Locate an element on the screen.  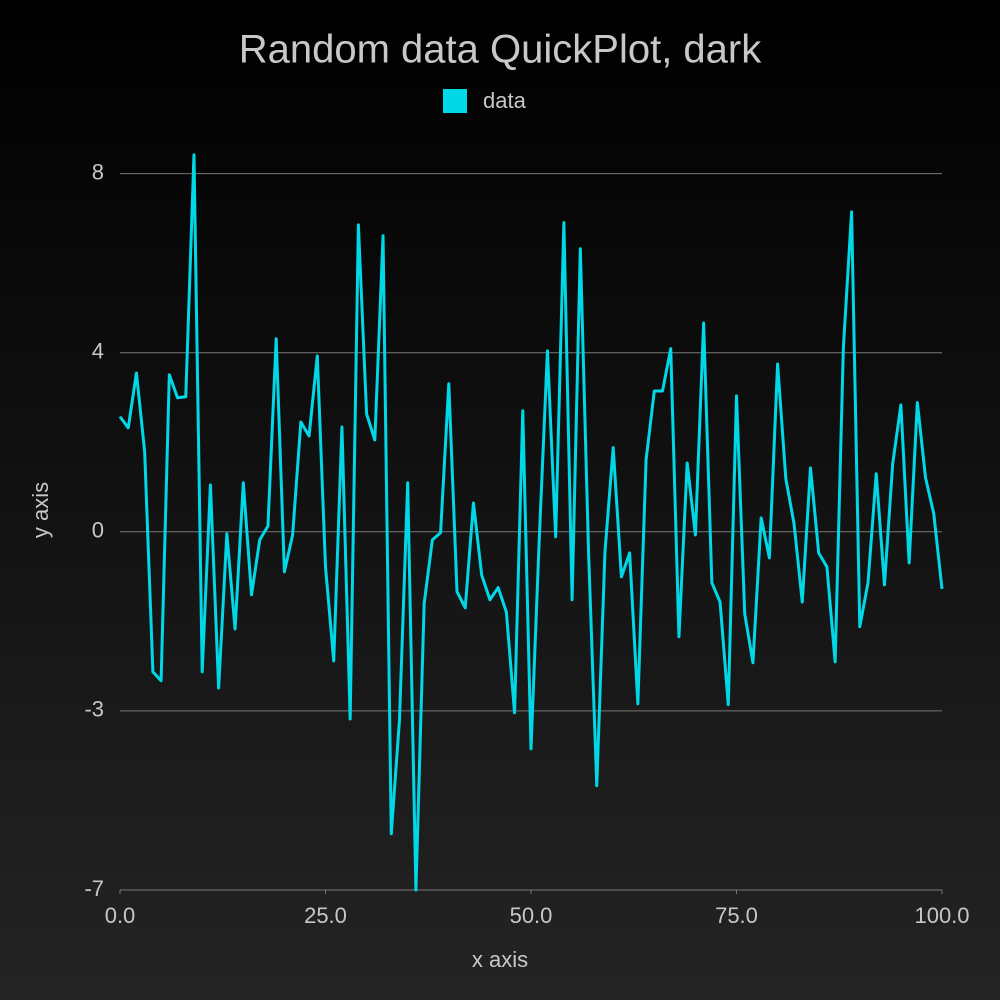
y-tick-label: 4 is located at coordinates (98, 351).